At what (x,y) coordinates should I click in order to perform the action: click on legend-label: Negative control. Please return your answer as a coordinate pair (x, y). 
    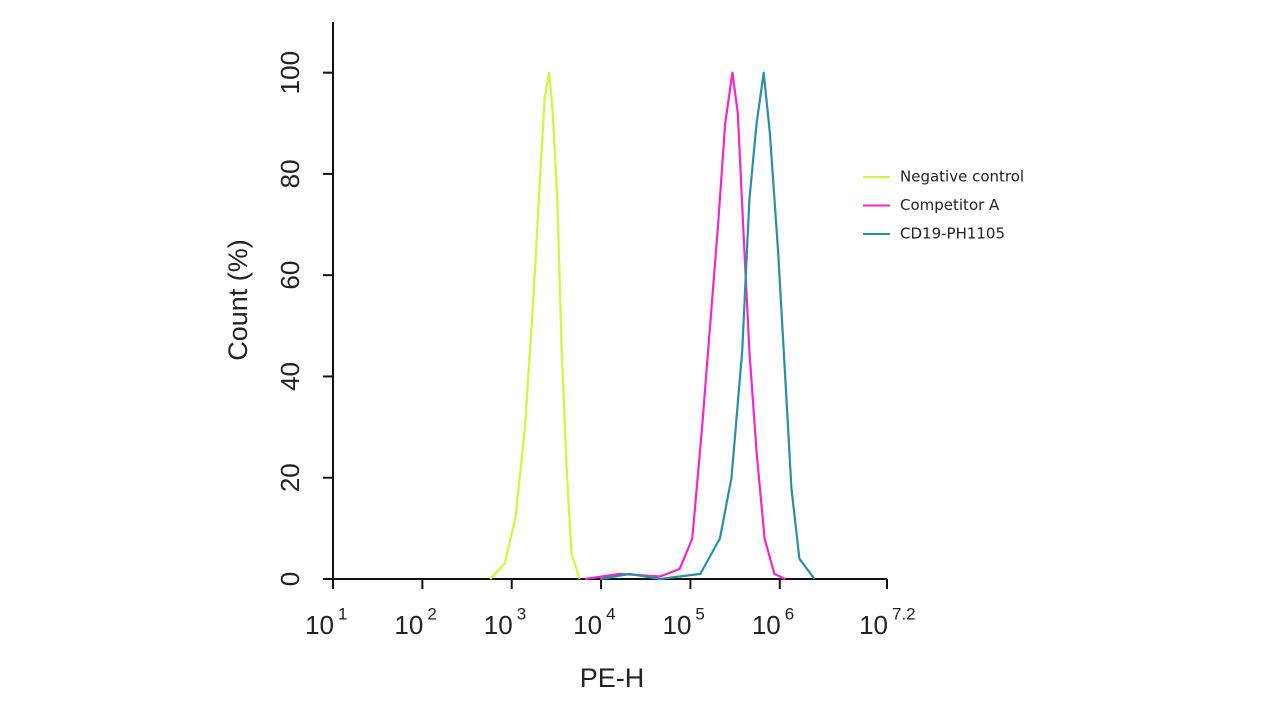
    Looking at the image, I should click on (962, 177).